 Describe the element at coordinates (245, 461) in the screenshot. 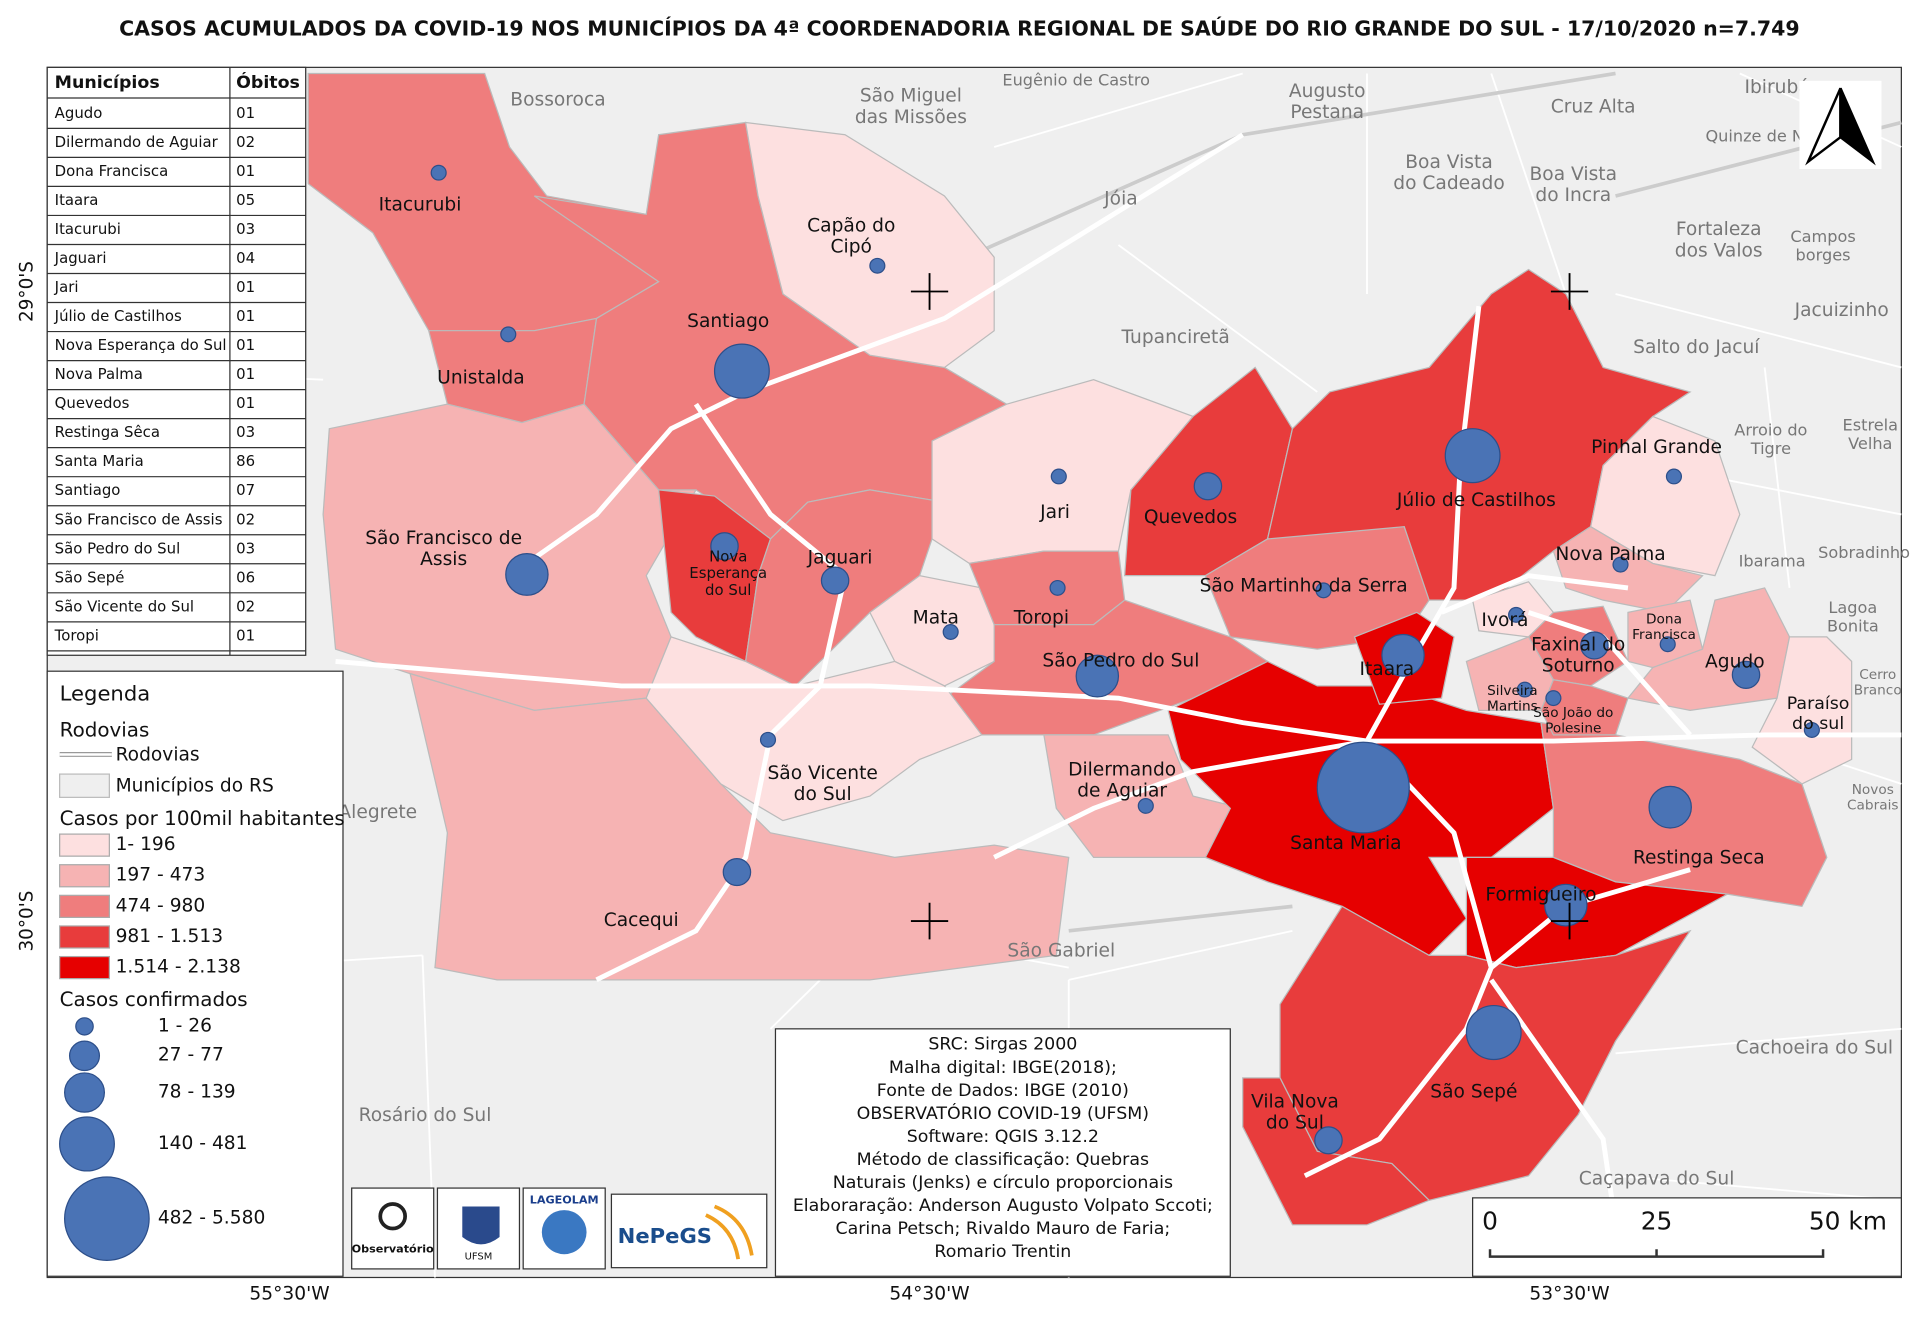

I see `table-cell: 86` at that location.